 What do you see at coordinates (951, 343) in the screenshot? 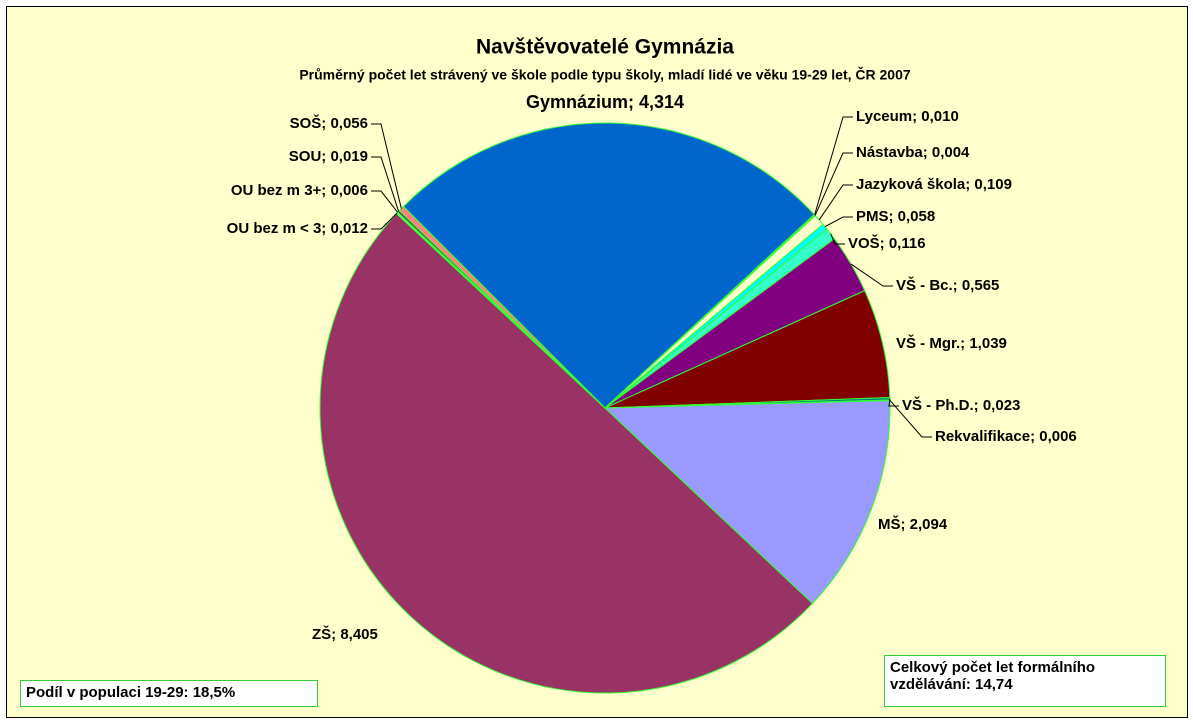
I see `data-label: VŠ - Mgr.; 1,039` at bounding box center [951, 343].